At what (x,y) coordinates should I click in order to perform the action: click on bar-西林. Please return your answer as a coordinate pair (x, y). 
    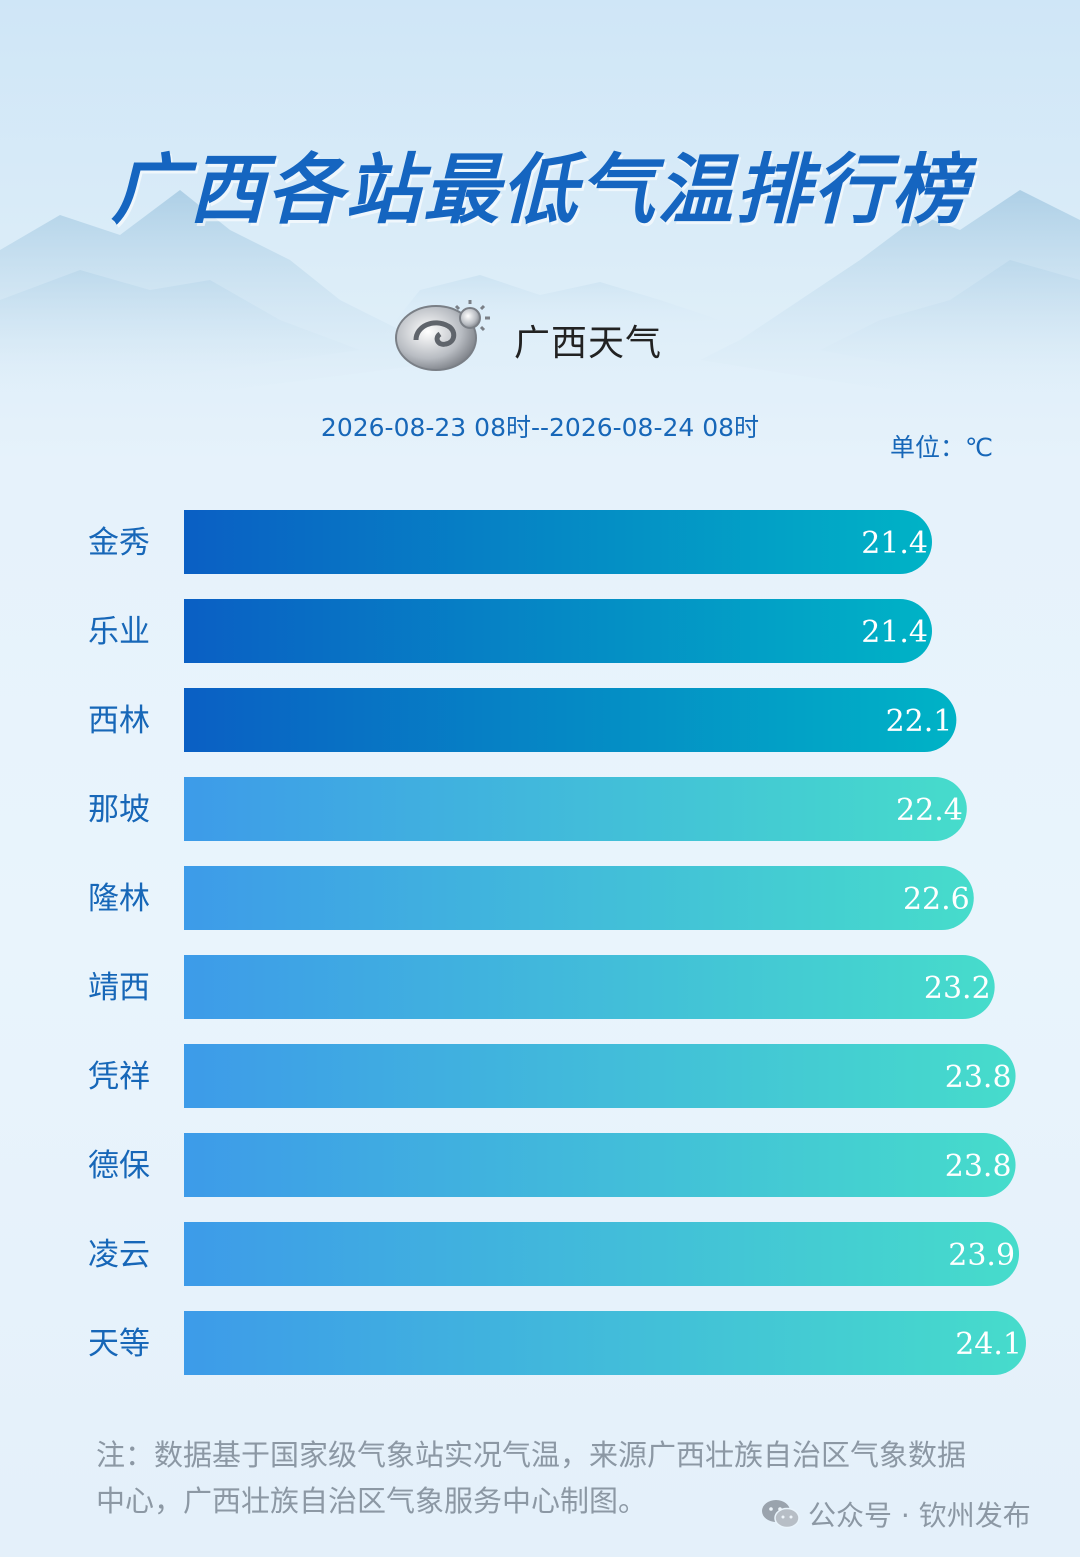
    Looking at the image, I should click on (570, 720).